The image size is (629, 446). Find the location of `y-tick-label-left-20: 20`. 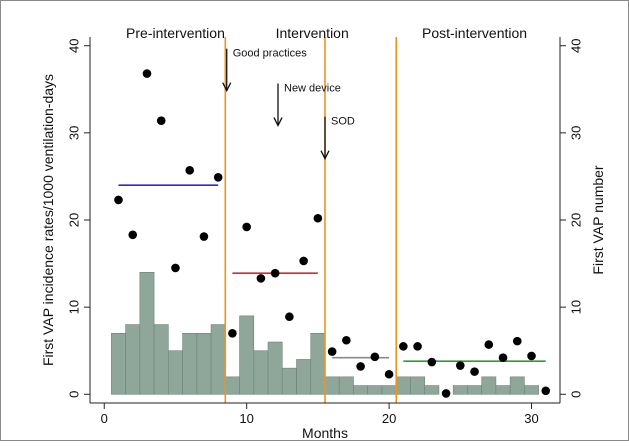

y-tick-label-left-20: 20 is located at coordinates (74, 220).